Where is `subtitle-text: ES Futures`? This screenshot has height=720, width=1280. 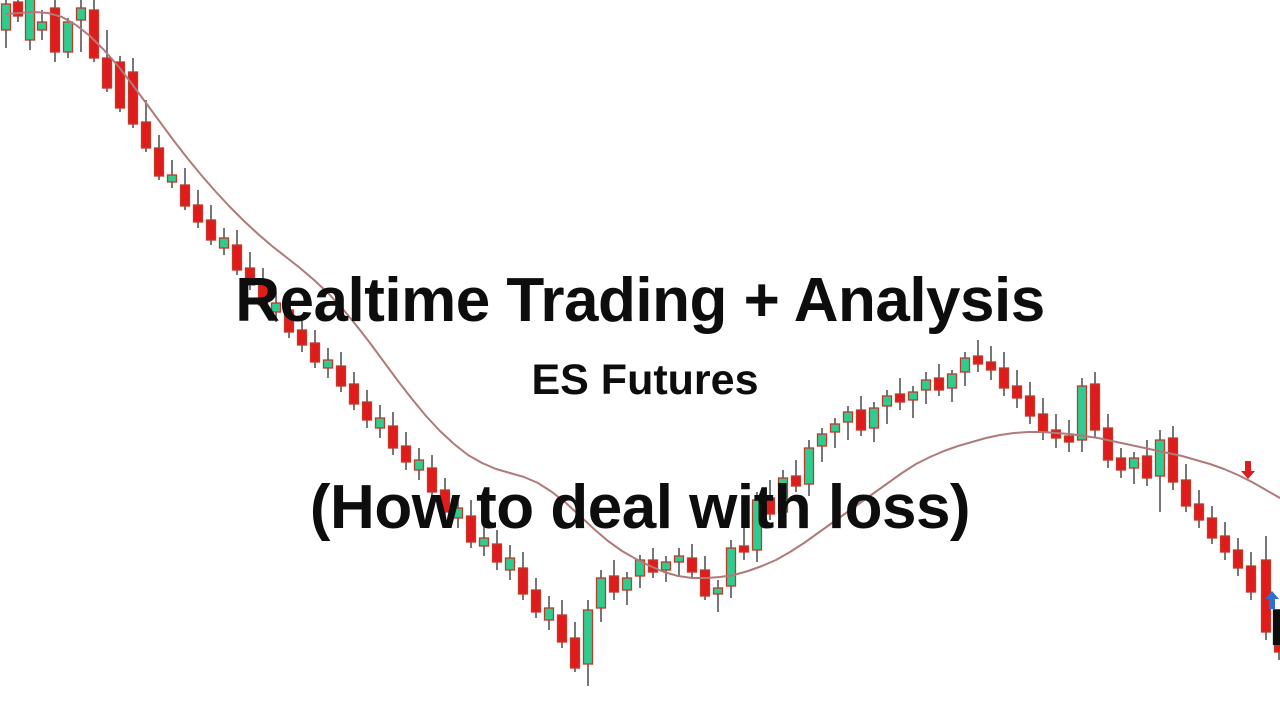
subtitle-text: ES Futures is located at coordinates (645, 380).